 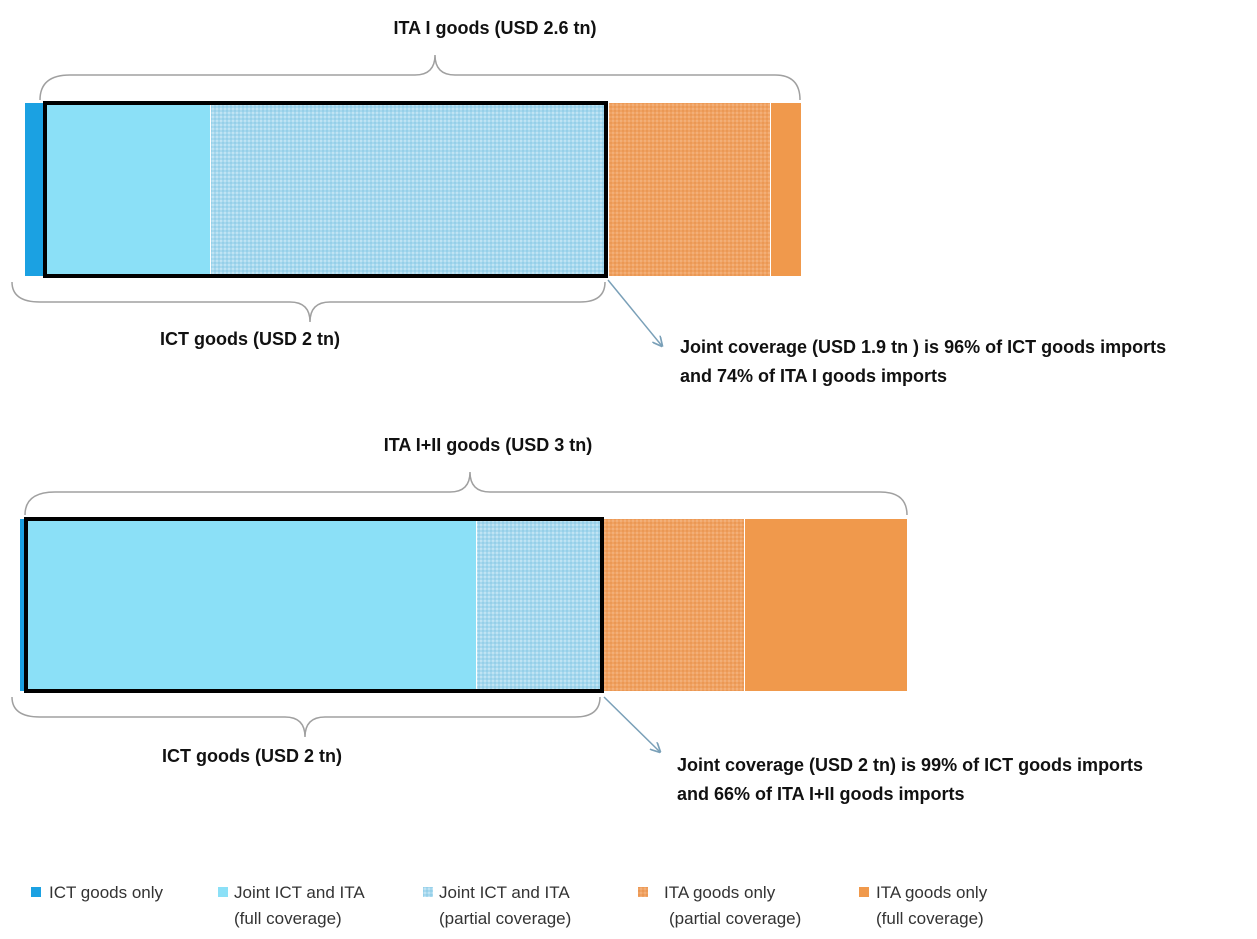 What do you see at coordinates (466, 493) in the screenshot?
I see `ita-i-ii-top-brace` at bounding box center [466, 493].